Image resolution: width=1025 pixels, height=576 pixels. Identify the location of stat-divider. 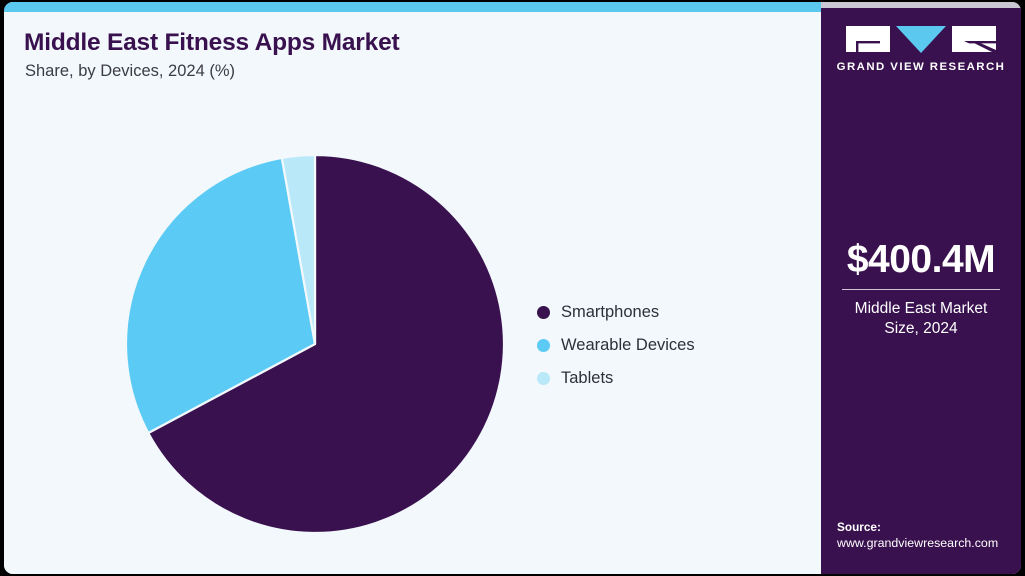
(921, 289).